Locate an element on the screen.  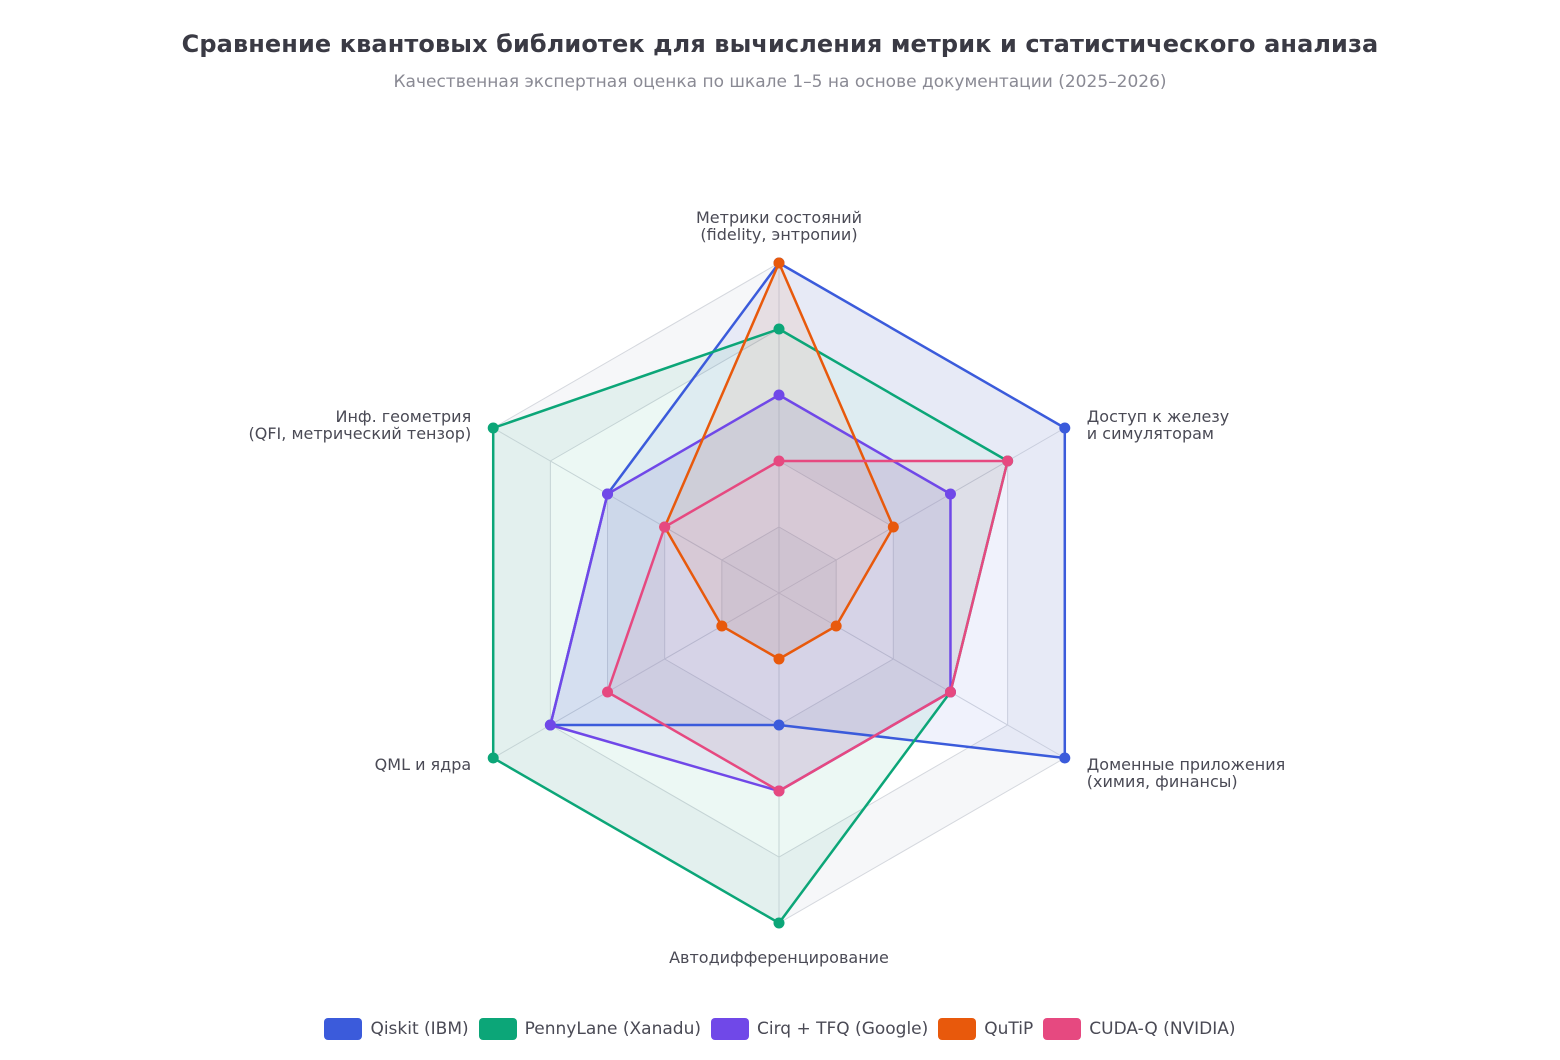
legend-item: Qiskit (IBM) is located at coordinates (396, 1029).